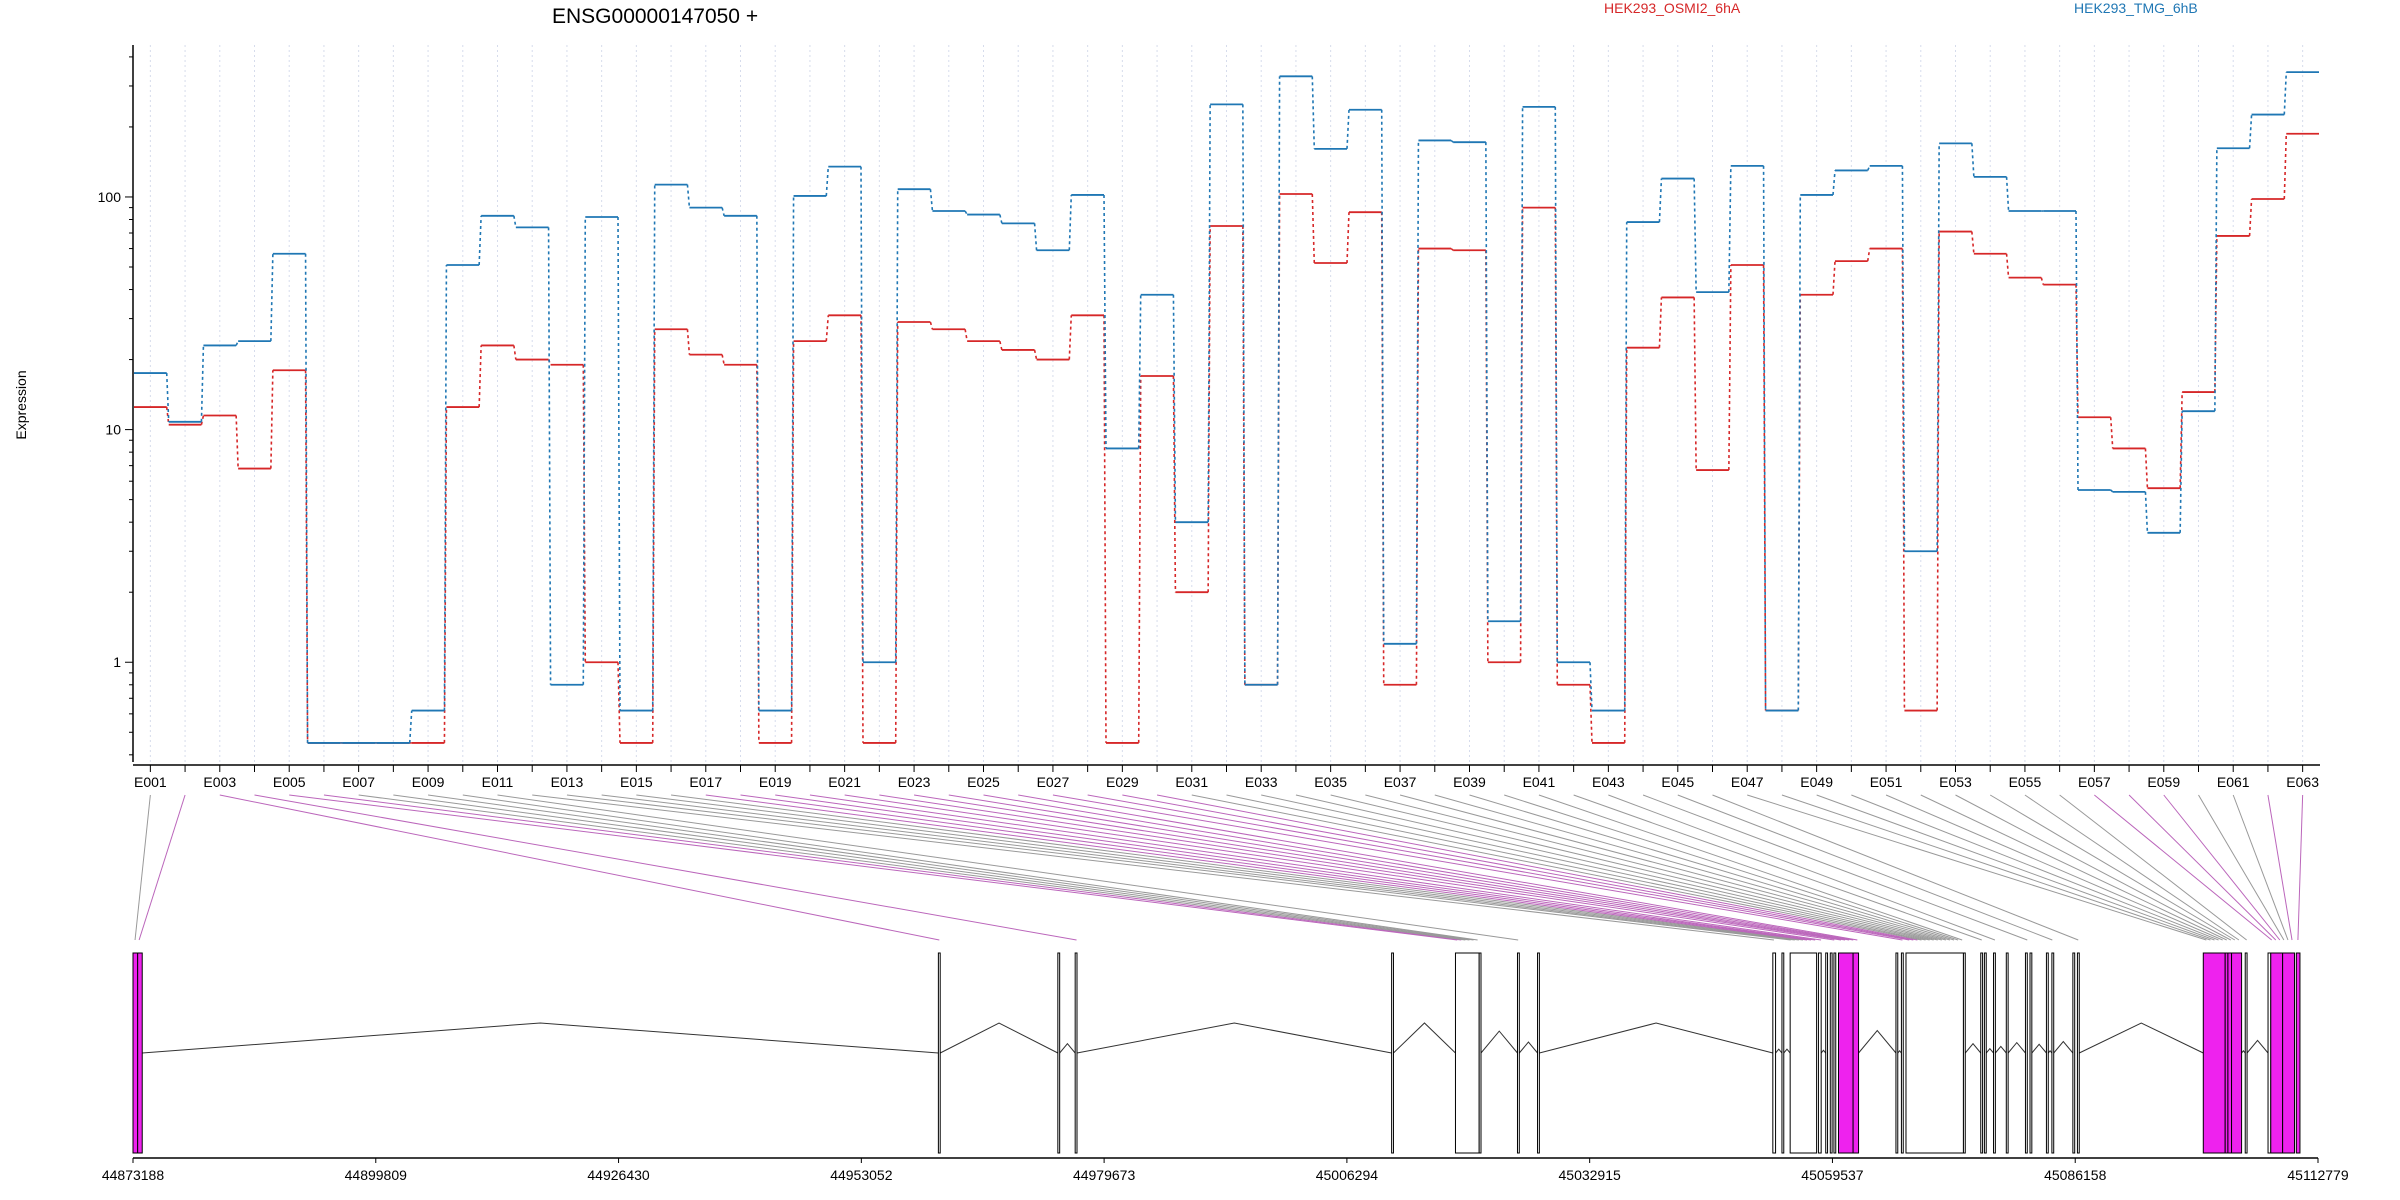 The height and width of the screenshot is (1200, 2400). What do you see at coordinates (358, 782) in the screenshot?
I see `x-tick-label: E007` at bounding box center [358, 782].